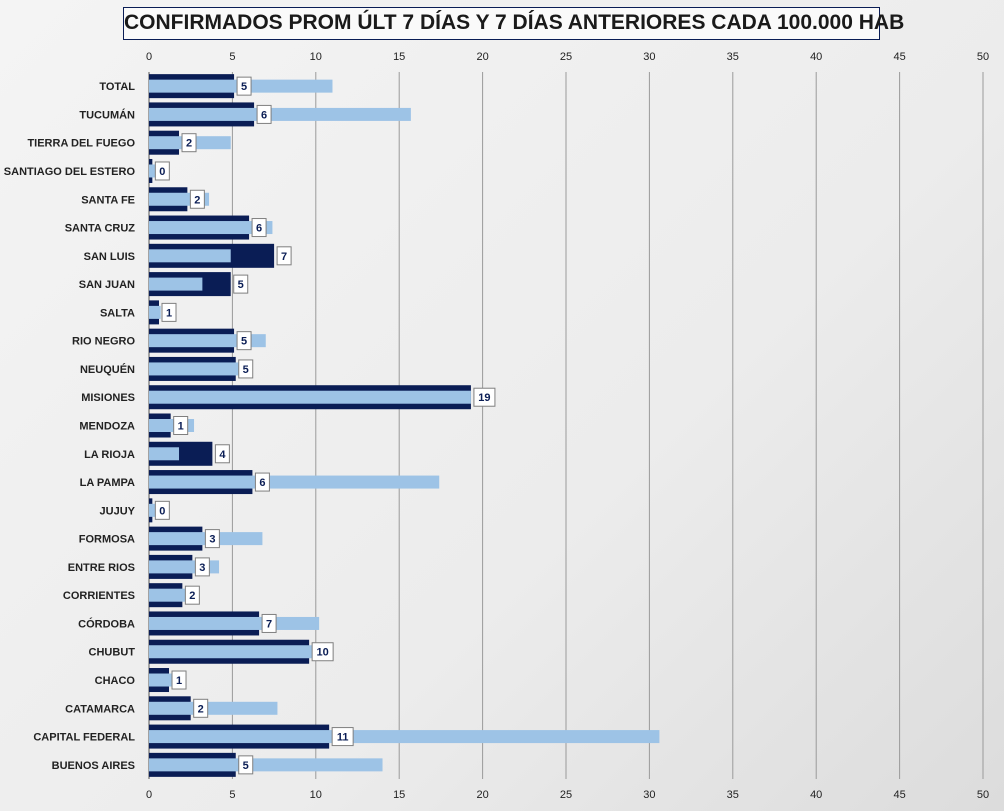 Image resolution: width=1004 pixels, height=811 pixels. Describe the element at coordinates (316, 795) in the screenshot. I see `bottom-tick-label: 10` at that location.